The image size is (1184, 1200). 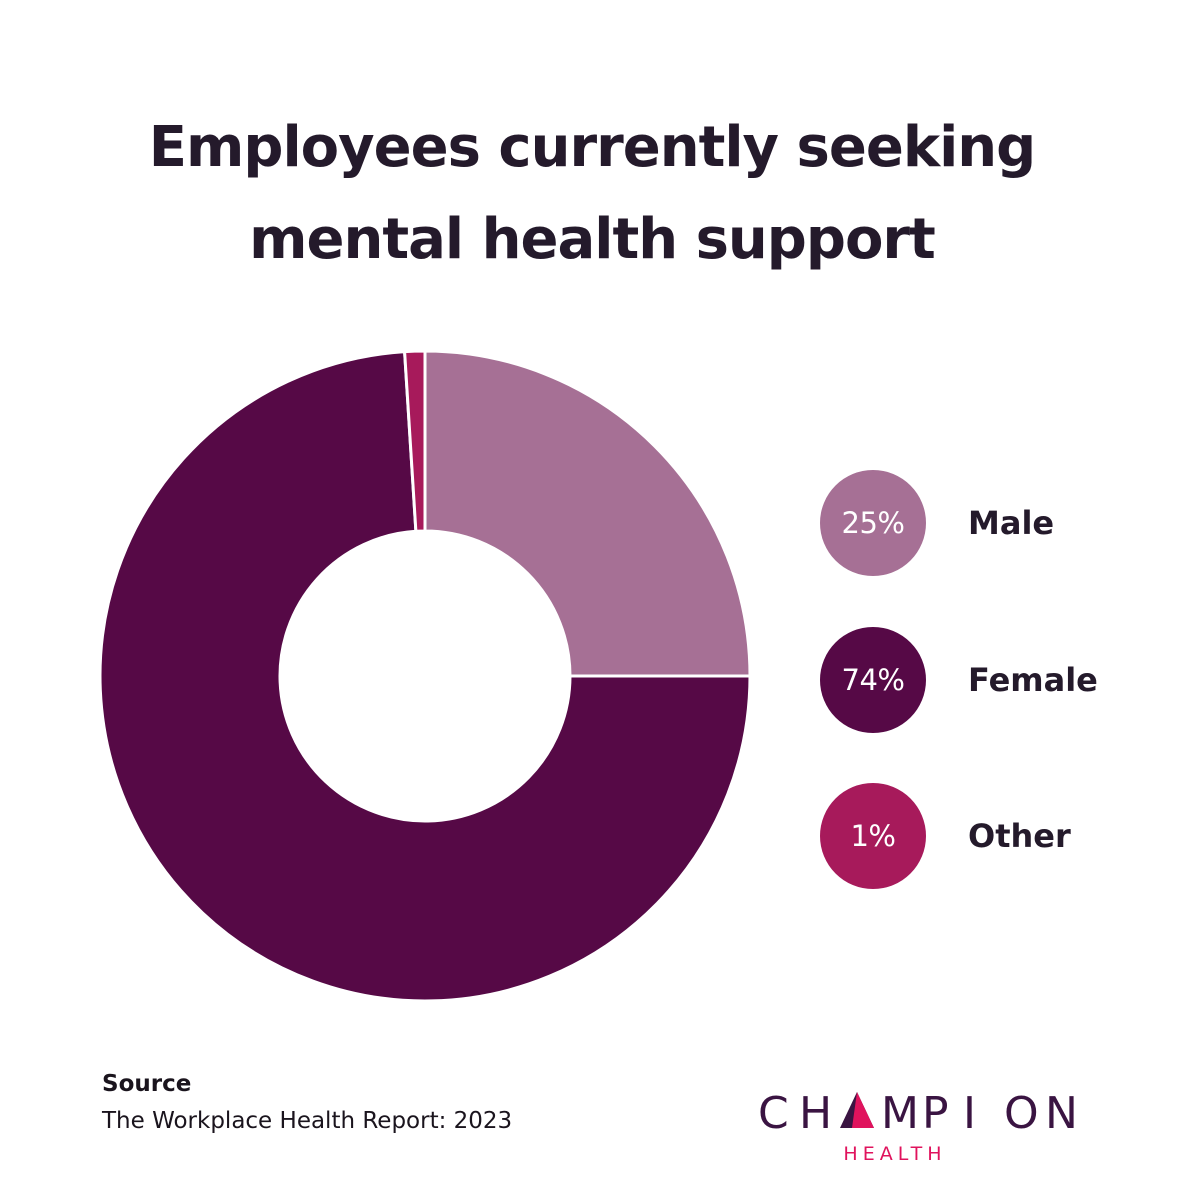 I want to click on legend-item-female: 74% Female, so click(x=980, y=680).